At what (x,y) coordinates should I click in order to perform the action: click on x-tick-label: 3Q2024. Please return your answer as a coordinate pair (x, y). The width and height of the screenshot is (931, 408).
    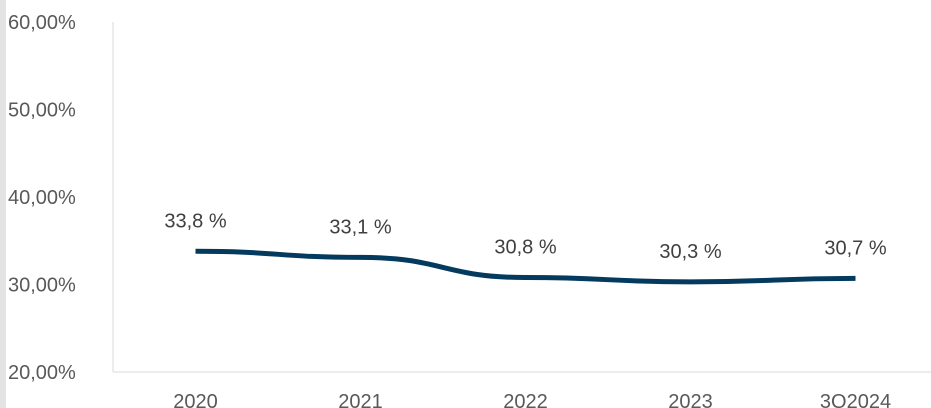
    Looking at the image, I should click on (855, 399).